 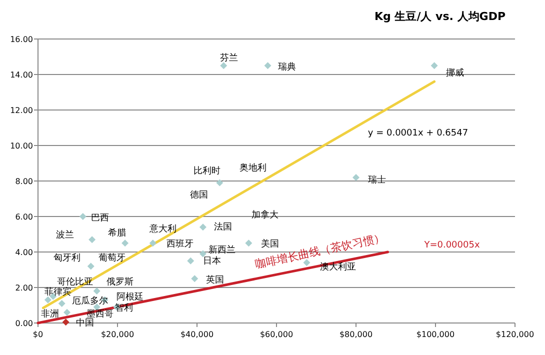 What do you see at coordinates (435, 334) in the screenshot?
I see `x-tick-label: $100,000` at bounding box center [435, 334].